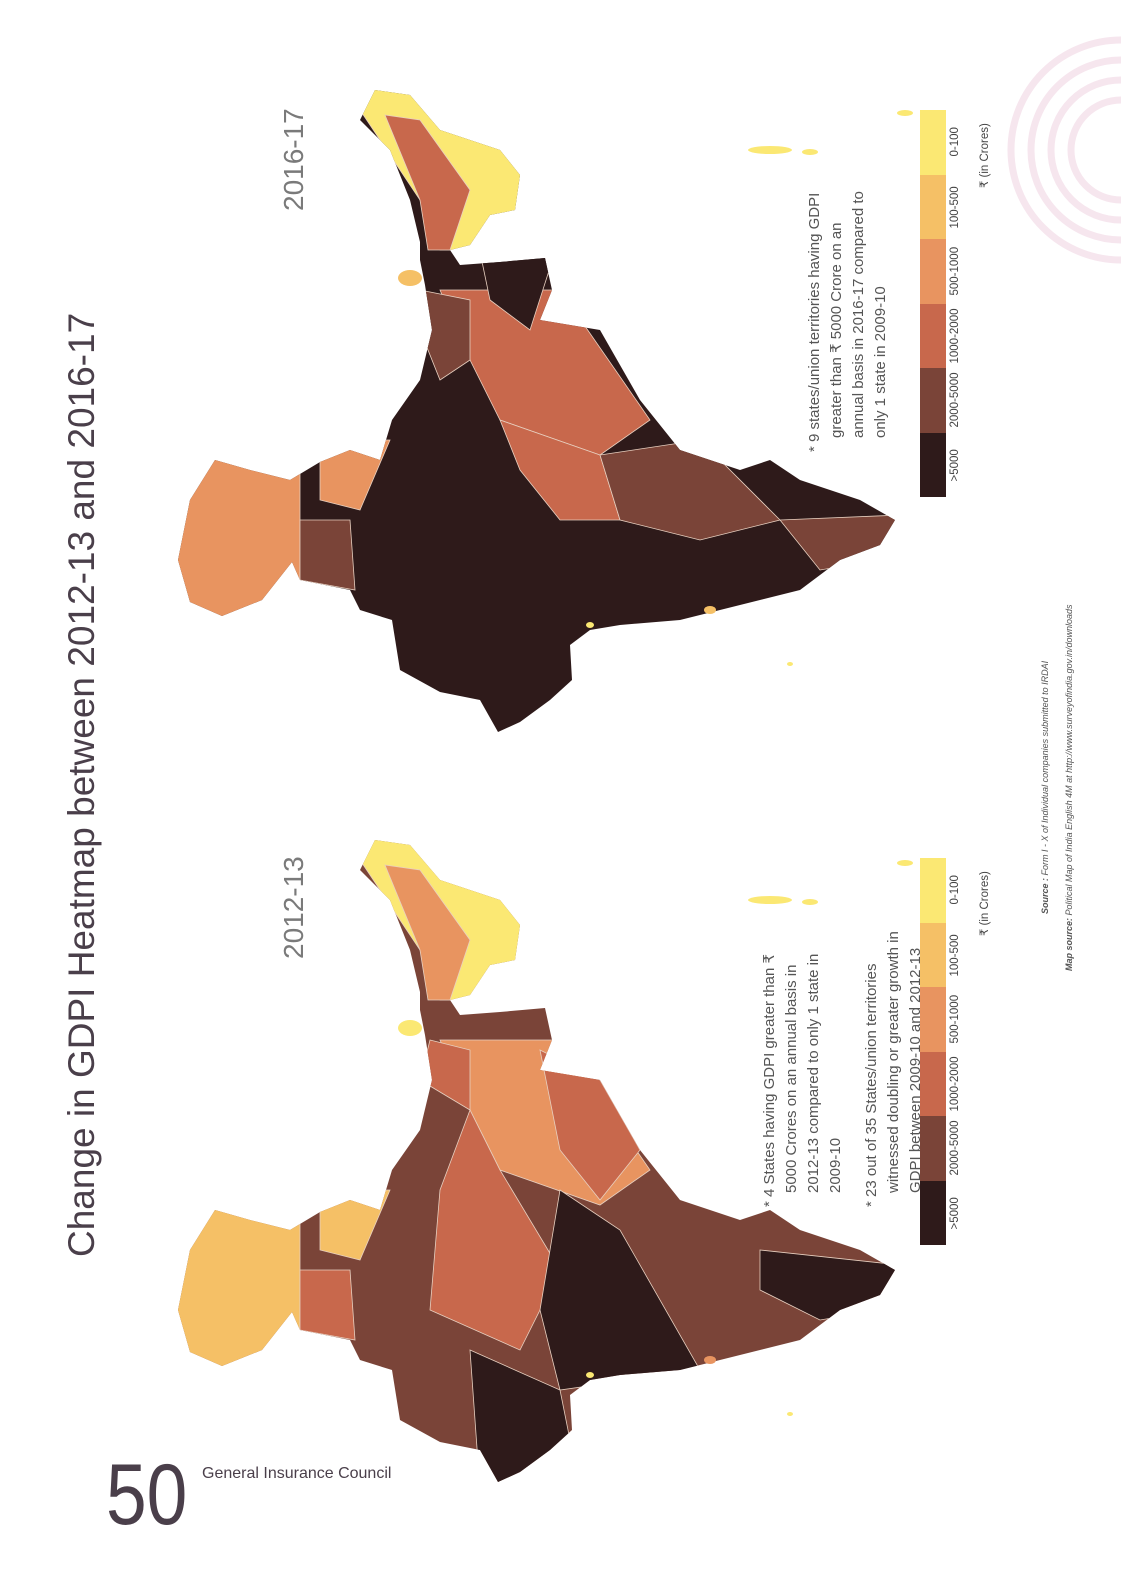 The width and height of the screenshot is (1121, 1577). Describe the element at coordinates (293, 160) in the screenshot. I see `map-year: 2016-17` at that location.